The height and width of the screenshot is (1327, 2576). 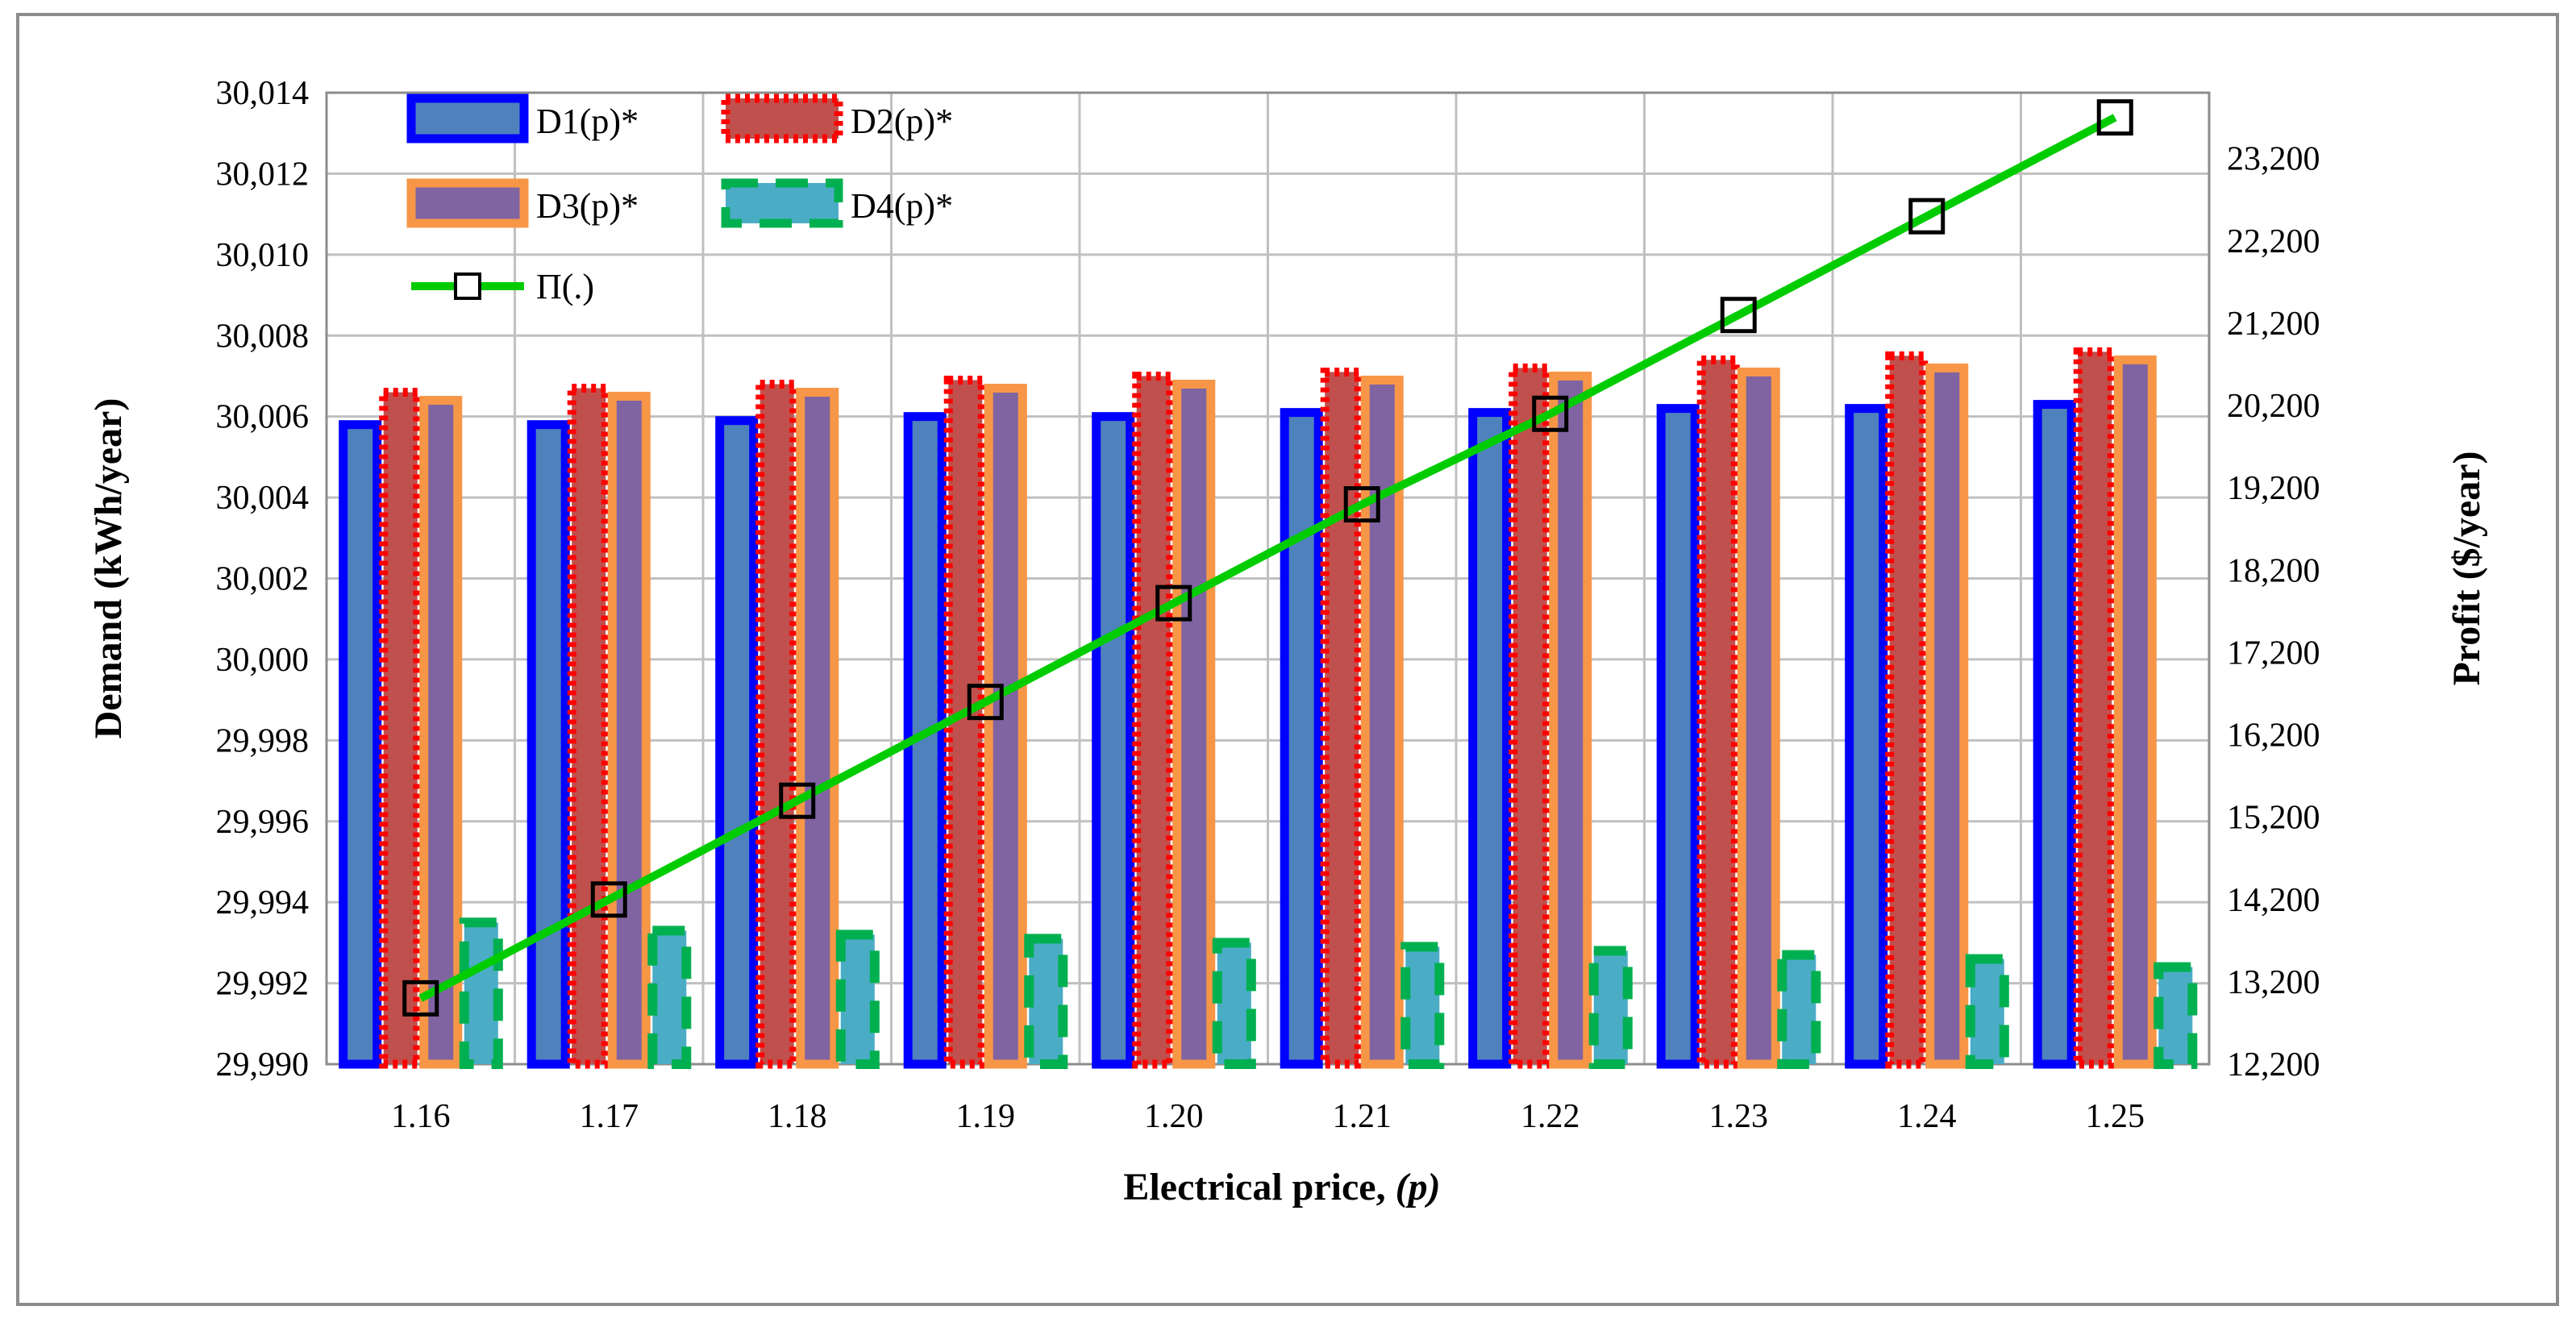 I want to click on legend-label: Π(.), so click(x=565, y=286).